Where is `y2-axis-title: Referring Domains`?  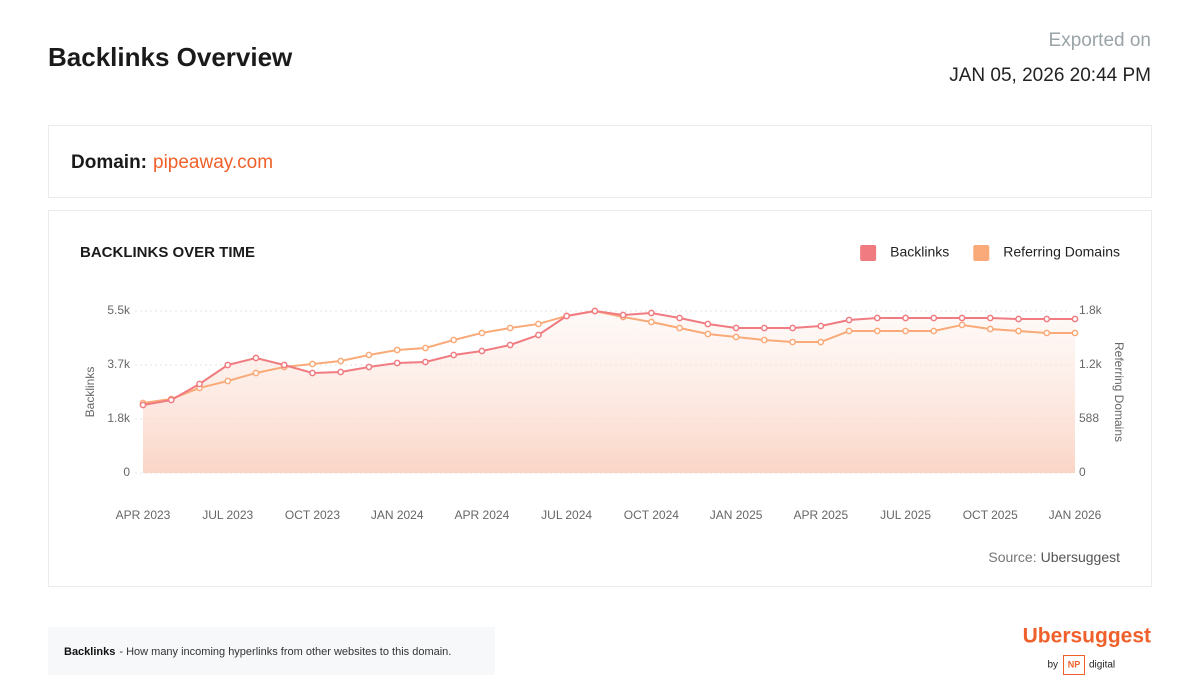
y2-axis-title: Referring Domains is located at coordinates (1119, 392).